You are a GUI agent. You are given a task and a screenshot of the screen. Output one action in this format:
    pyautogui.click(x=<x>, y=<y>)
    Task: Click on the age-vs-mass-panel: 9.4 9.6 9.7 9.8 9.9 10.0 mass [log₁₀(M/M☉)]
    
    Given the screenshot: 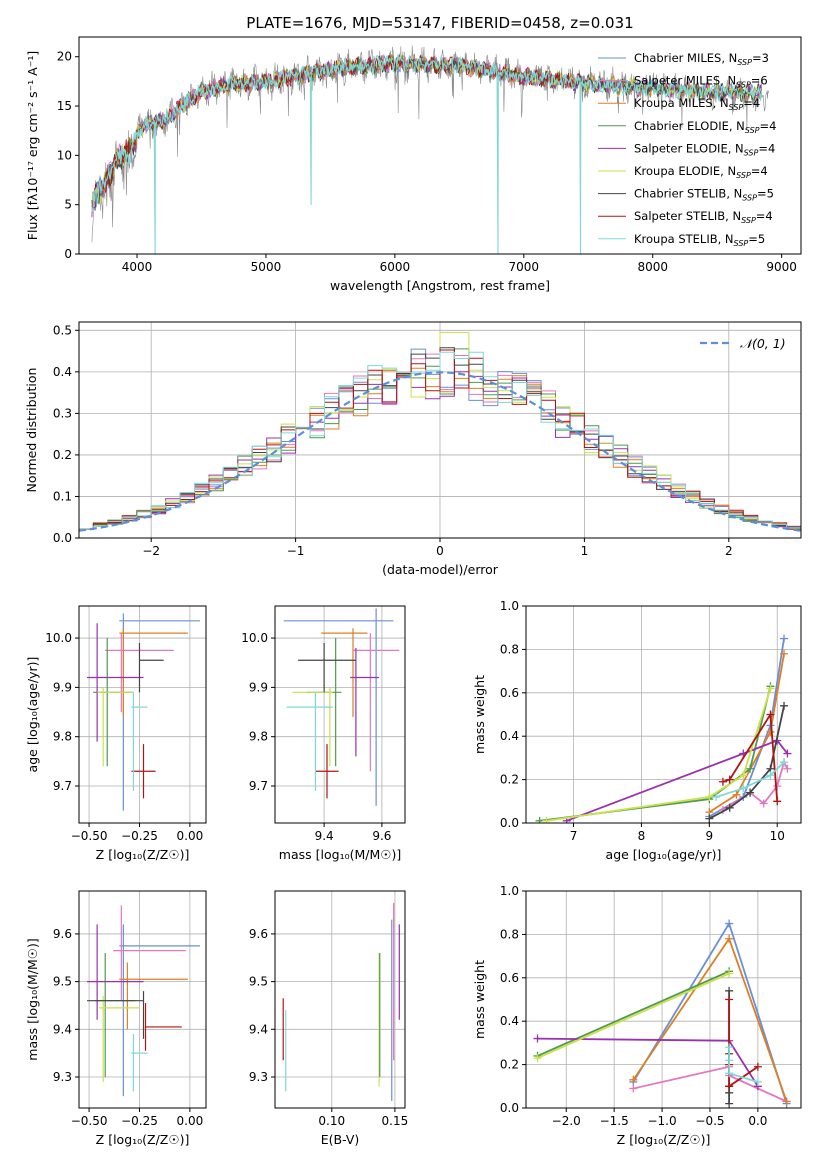 What is the action you would take?
    pyautogui.click(x=323, y=733)
    